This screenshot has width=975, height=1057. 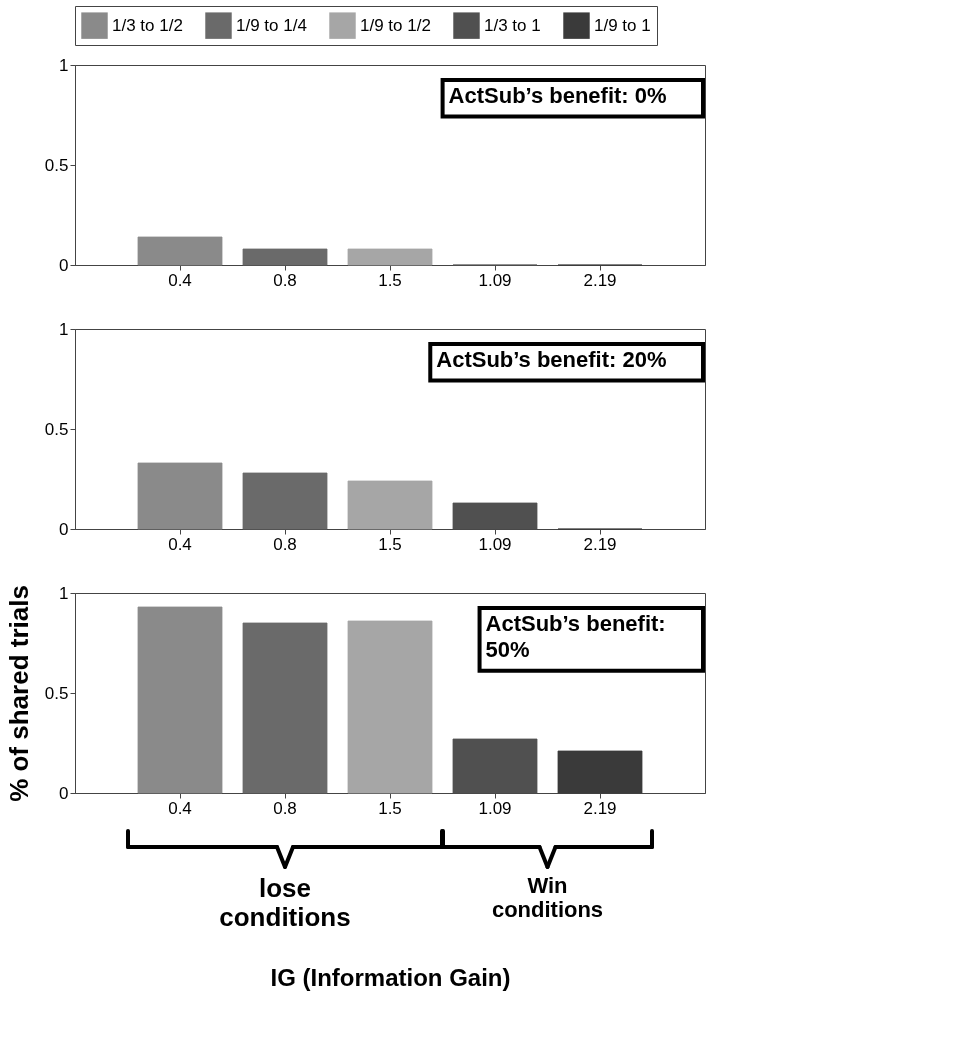 I want to click on legend-label: 1/3 to 1, so click(x=512, y=25).